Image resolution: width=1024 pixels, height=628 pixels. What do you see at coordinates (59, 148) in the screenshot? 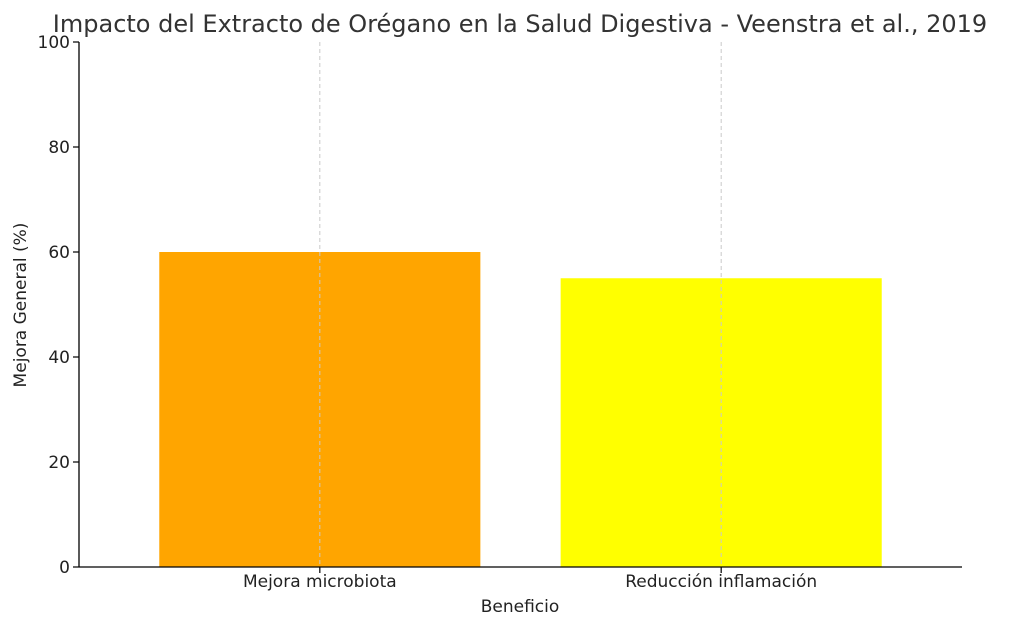
I see `y-tick-label-4: 80` at bounding box center [59, 148].